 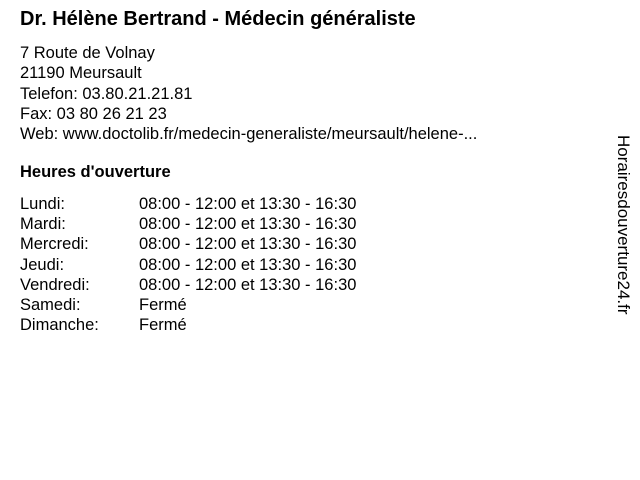 What do you see at coordinates (106, 93) in the screenshot?
I see `phone: Telefon: 03.80.21.21.81` at bounding box center [106, 93].